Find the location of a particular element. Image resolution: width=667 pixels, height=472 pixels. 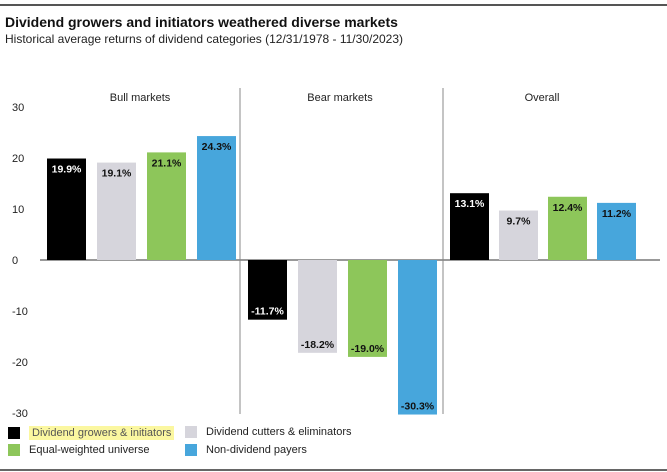

data-label: 19.9% is located at coordinates (67, 170).